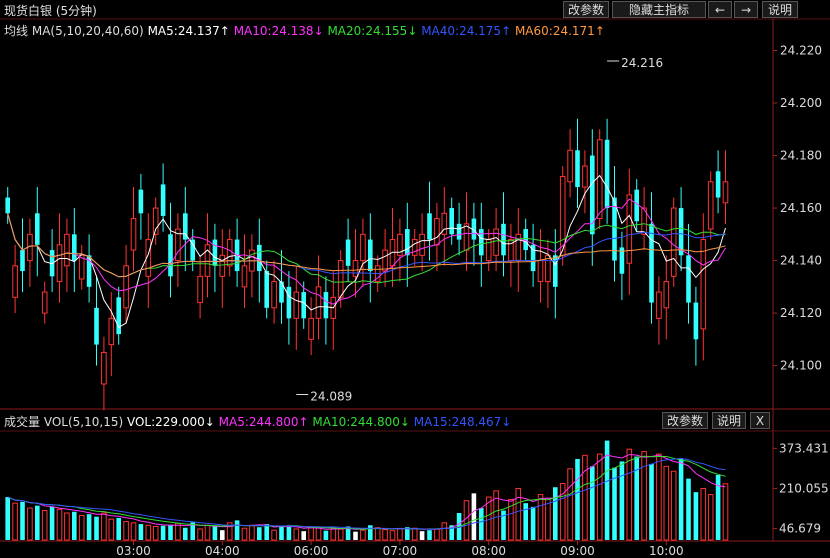 The height and width of the screenshot is (558, 830). What do you see at coordinates (801, 156) in the screenshot?
I see `price-tick-label: 24.180` at bounding box center [801, 156].